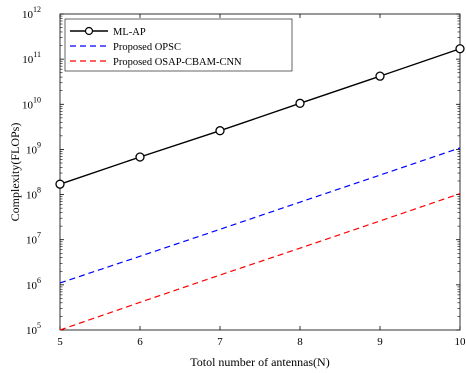 This screenshot has width=466, height=373. I want to click on legend-label-0: ML-AP, so click(129, 32).